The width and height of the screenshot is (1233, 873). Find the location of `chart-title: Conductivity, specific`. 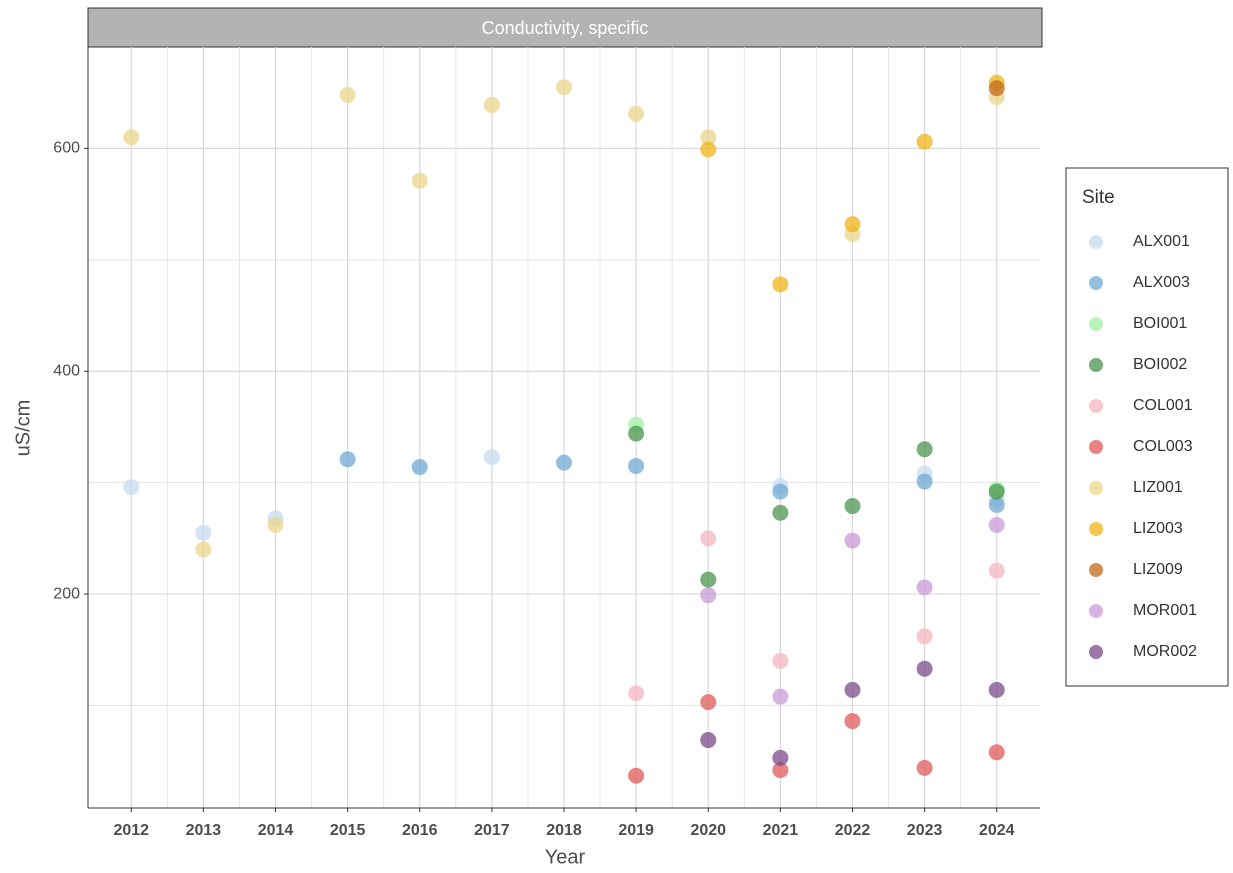

chart-title: Conductivity, specific is located at coordinates (565, 28).